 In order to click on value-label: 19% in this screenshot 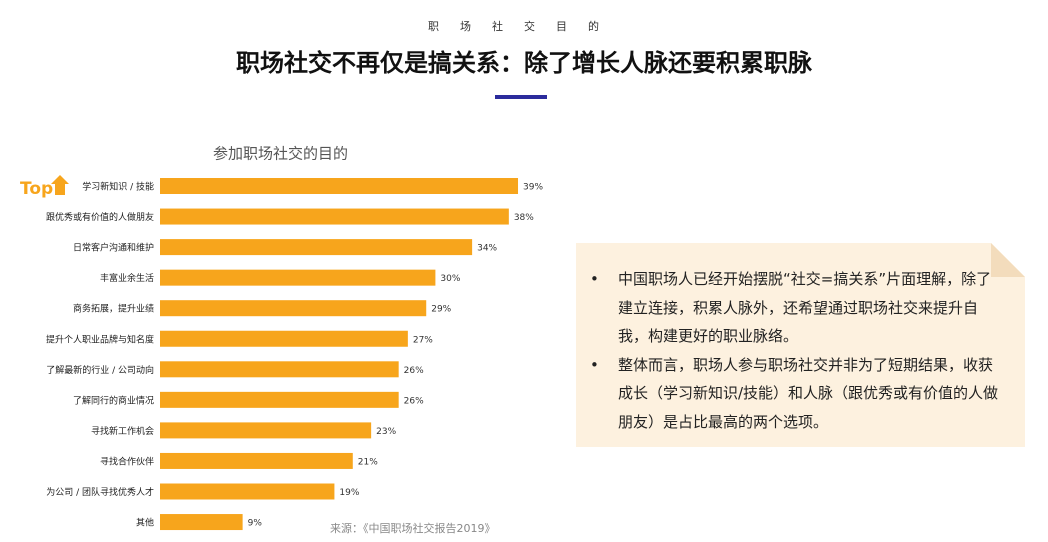, I will do `click(349, 493)`.